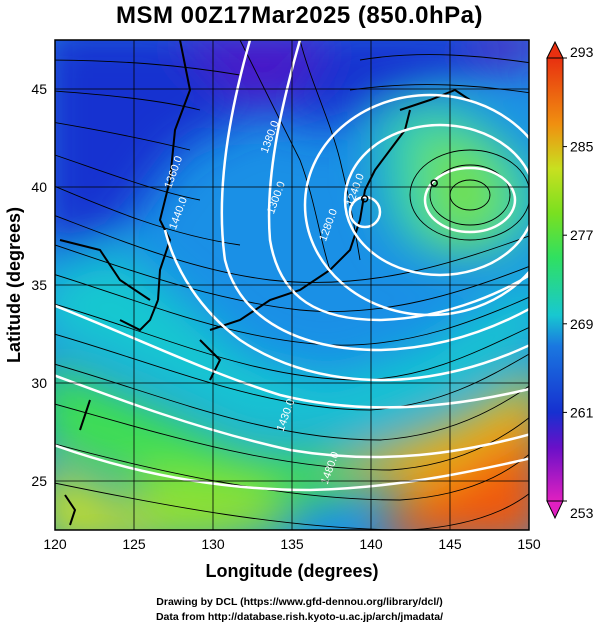  What do you see at coordinates (14, 285) in the screenshot?
I see `y-axis-label: Latitude (degrees)` at bounding box center [14, 285].